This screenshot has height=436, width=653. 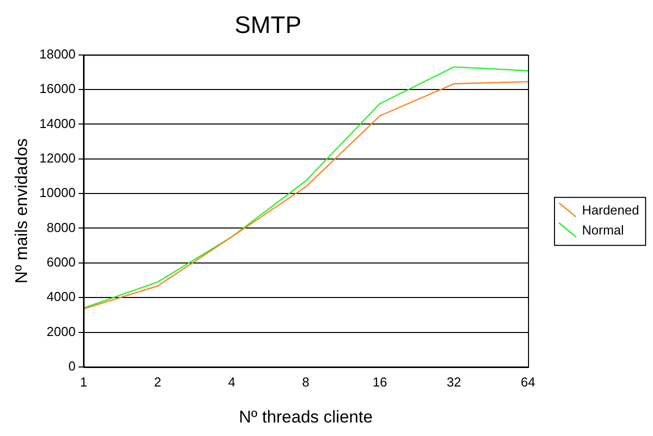 I want to click on y-tick-label: 14000, so click(x=57, y=123).